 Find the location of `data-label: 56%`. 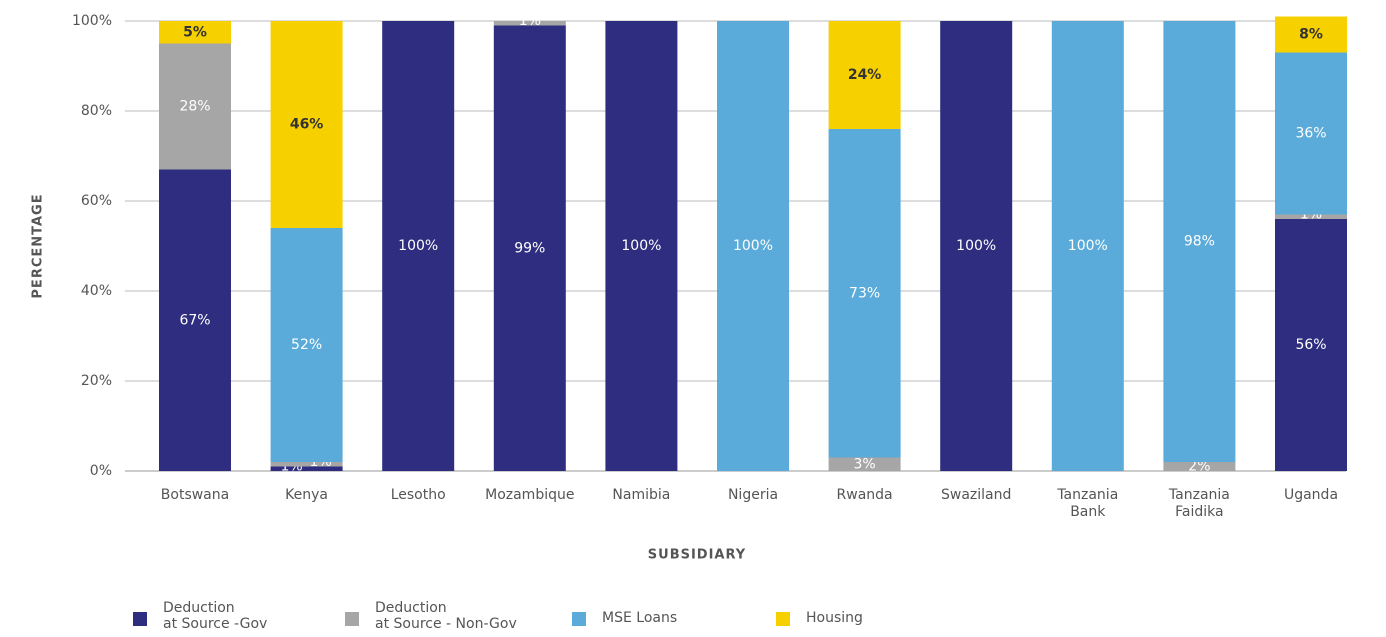

data-label: 56% is located at coordinates (1310, 345).